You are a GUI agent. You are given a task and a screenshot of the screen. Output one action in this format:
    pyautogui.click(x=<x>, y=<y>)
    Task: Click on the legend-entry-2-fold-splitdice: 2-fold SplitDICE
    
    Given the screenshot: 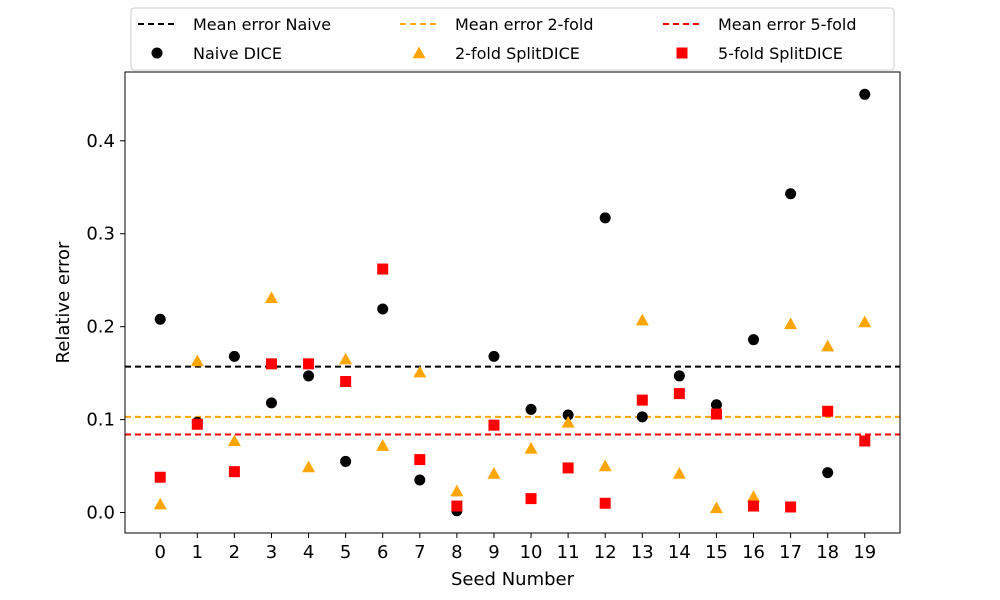 What is the action you would take?
    pyautogui.click(x=496, y=53)
    